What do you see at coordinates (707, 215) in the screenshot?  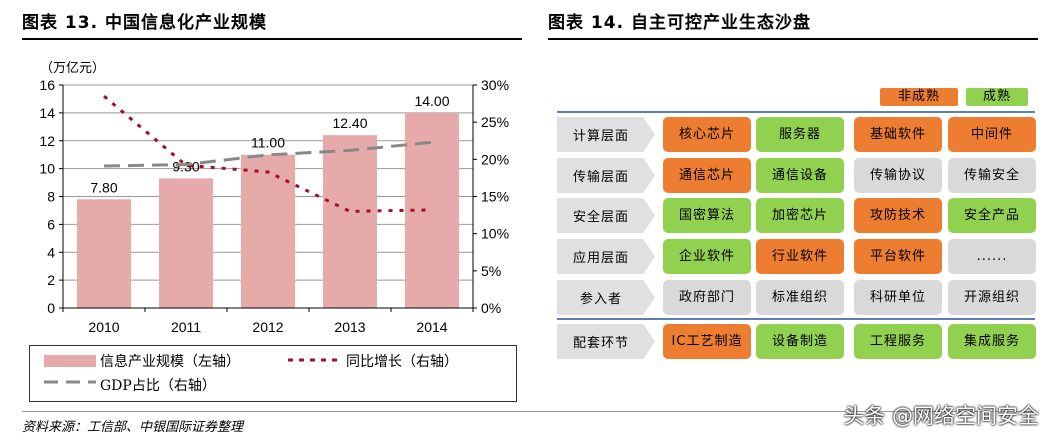 I see `ecosystem-cell: 国密算法` at bounding box center [707, 215].